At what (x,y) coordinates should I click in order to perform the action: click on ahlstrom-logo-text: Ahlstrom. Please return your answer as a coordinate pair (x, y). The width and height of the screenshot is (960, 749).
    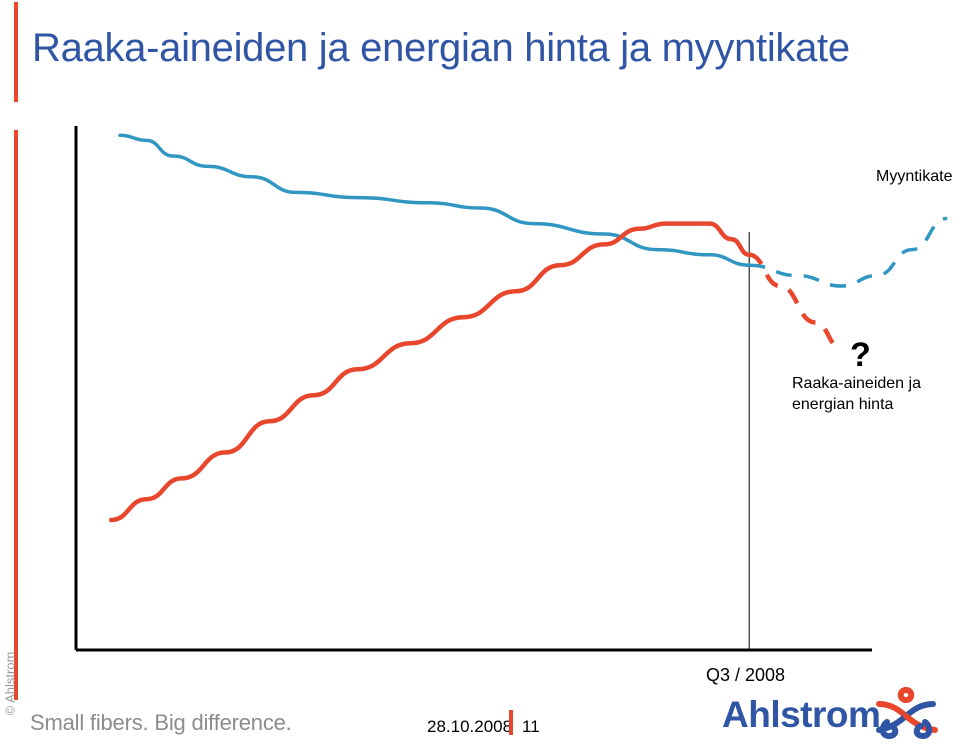
    Looking at the image, I should click on (801, 714).